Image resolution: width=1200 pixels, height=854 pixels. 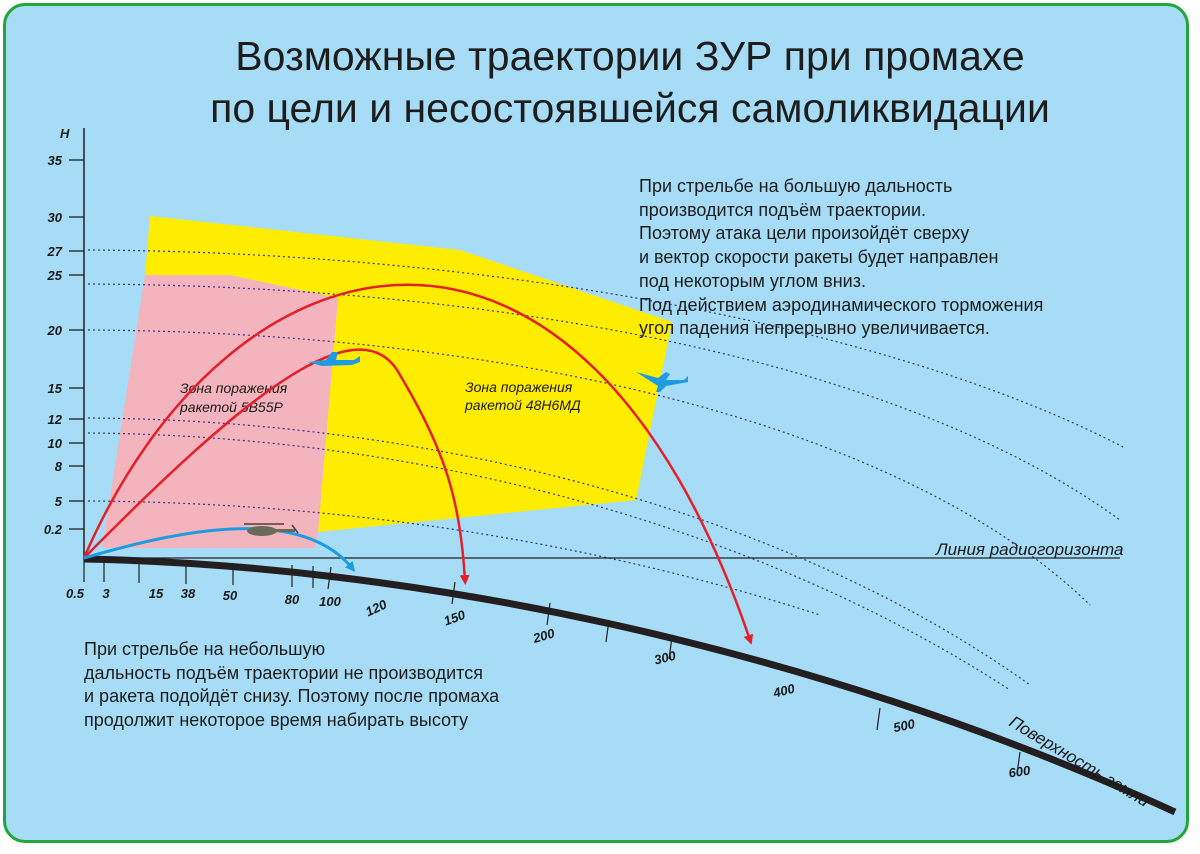 What do you see at coordinates (814, 328) in the screenshot?
I see `note-line: угол падения непрерывно увеличивается.` at bounding box center [814, 328].